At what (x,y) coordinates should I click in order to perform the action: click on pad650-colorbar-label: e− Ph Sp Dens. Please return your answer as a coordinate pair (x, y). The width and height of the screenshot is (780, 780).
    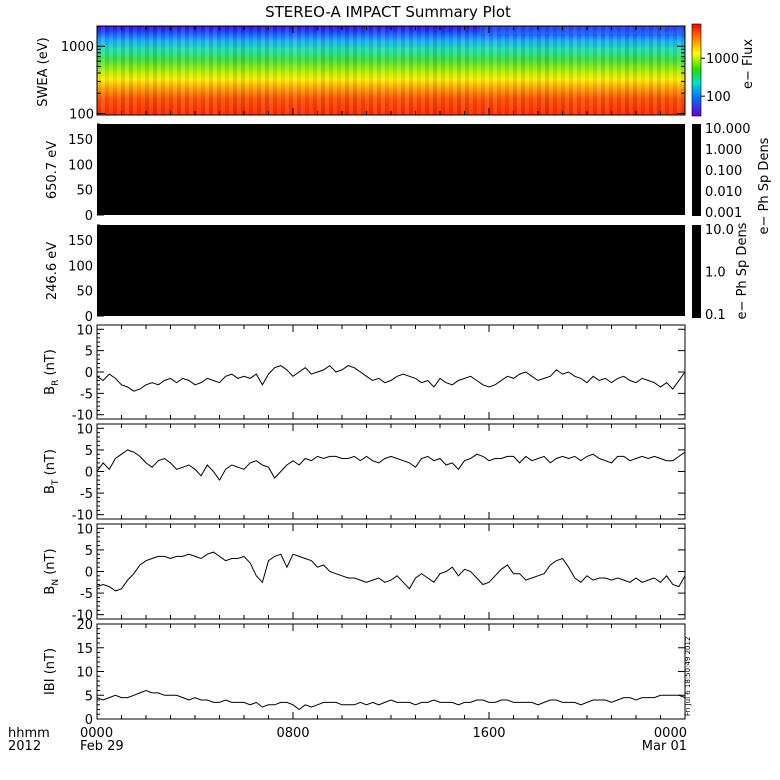
    Looking at the image, I should click on (764, 185).